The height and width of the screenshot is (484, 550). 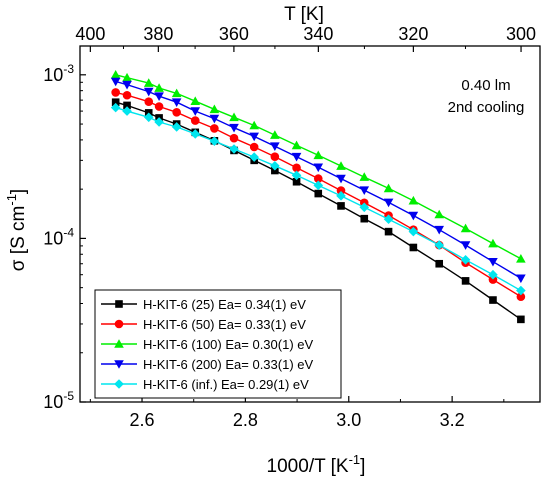 I want to click on top-tick-label: 300, so click(x=521, y=34).